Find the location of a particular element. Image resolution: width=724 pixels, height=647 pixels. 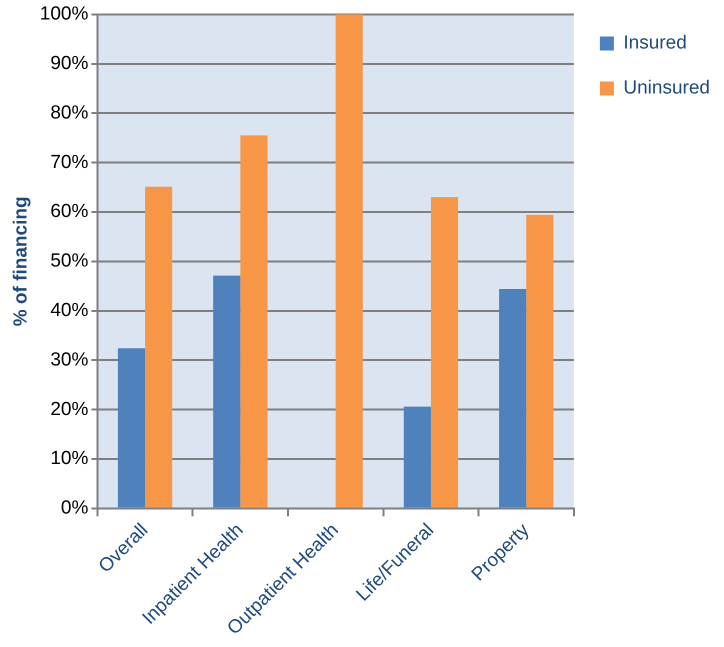

y-tick-label: 50% is located at coordinates (69, 261).